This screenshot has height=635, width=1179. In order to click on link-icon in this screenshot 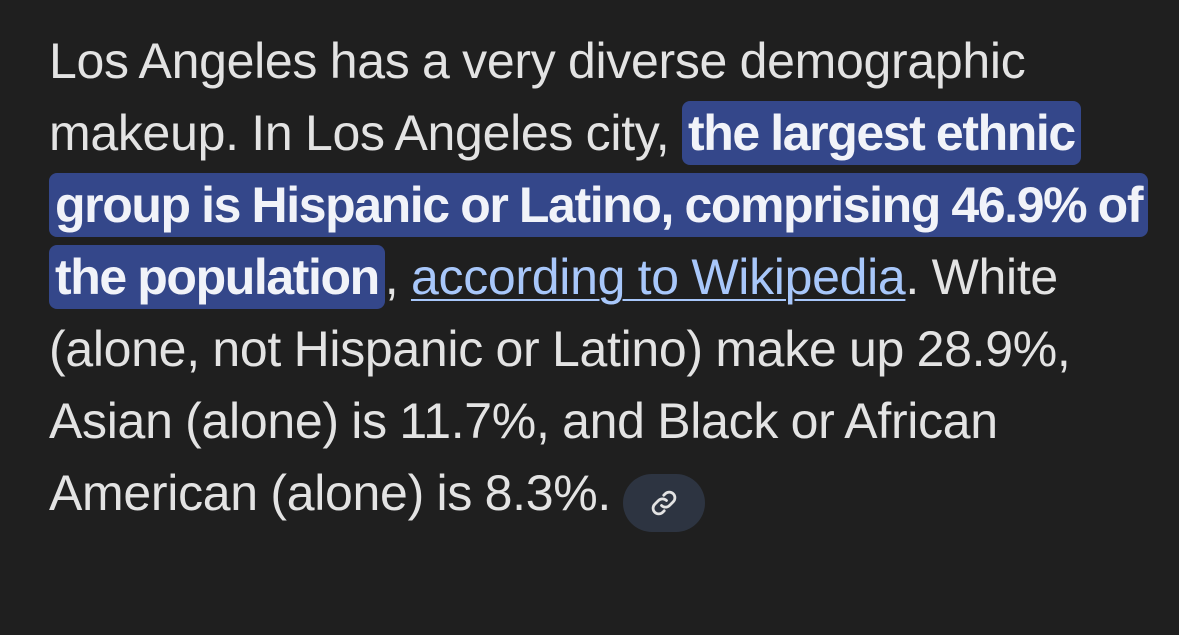, I will do `click(664, 503)`.